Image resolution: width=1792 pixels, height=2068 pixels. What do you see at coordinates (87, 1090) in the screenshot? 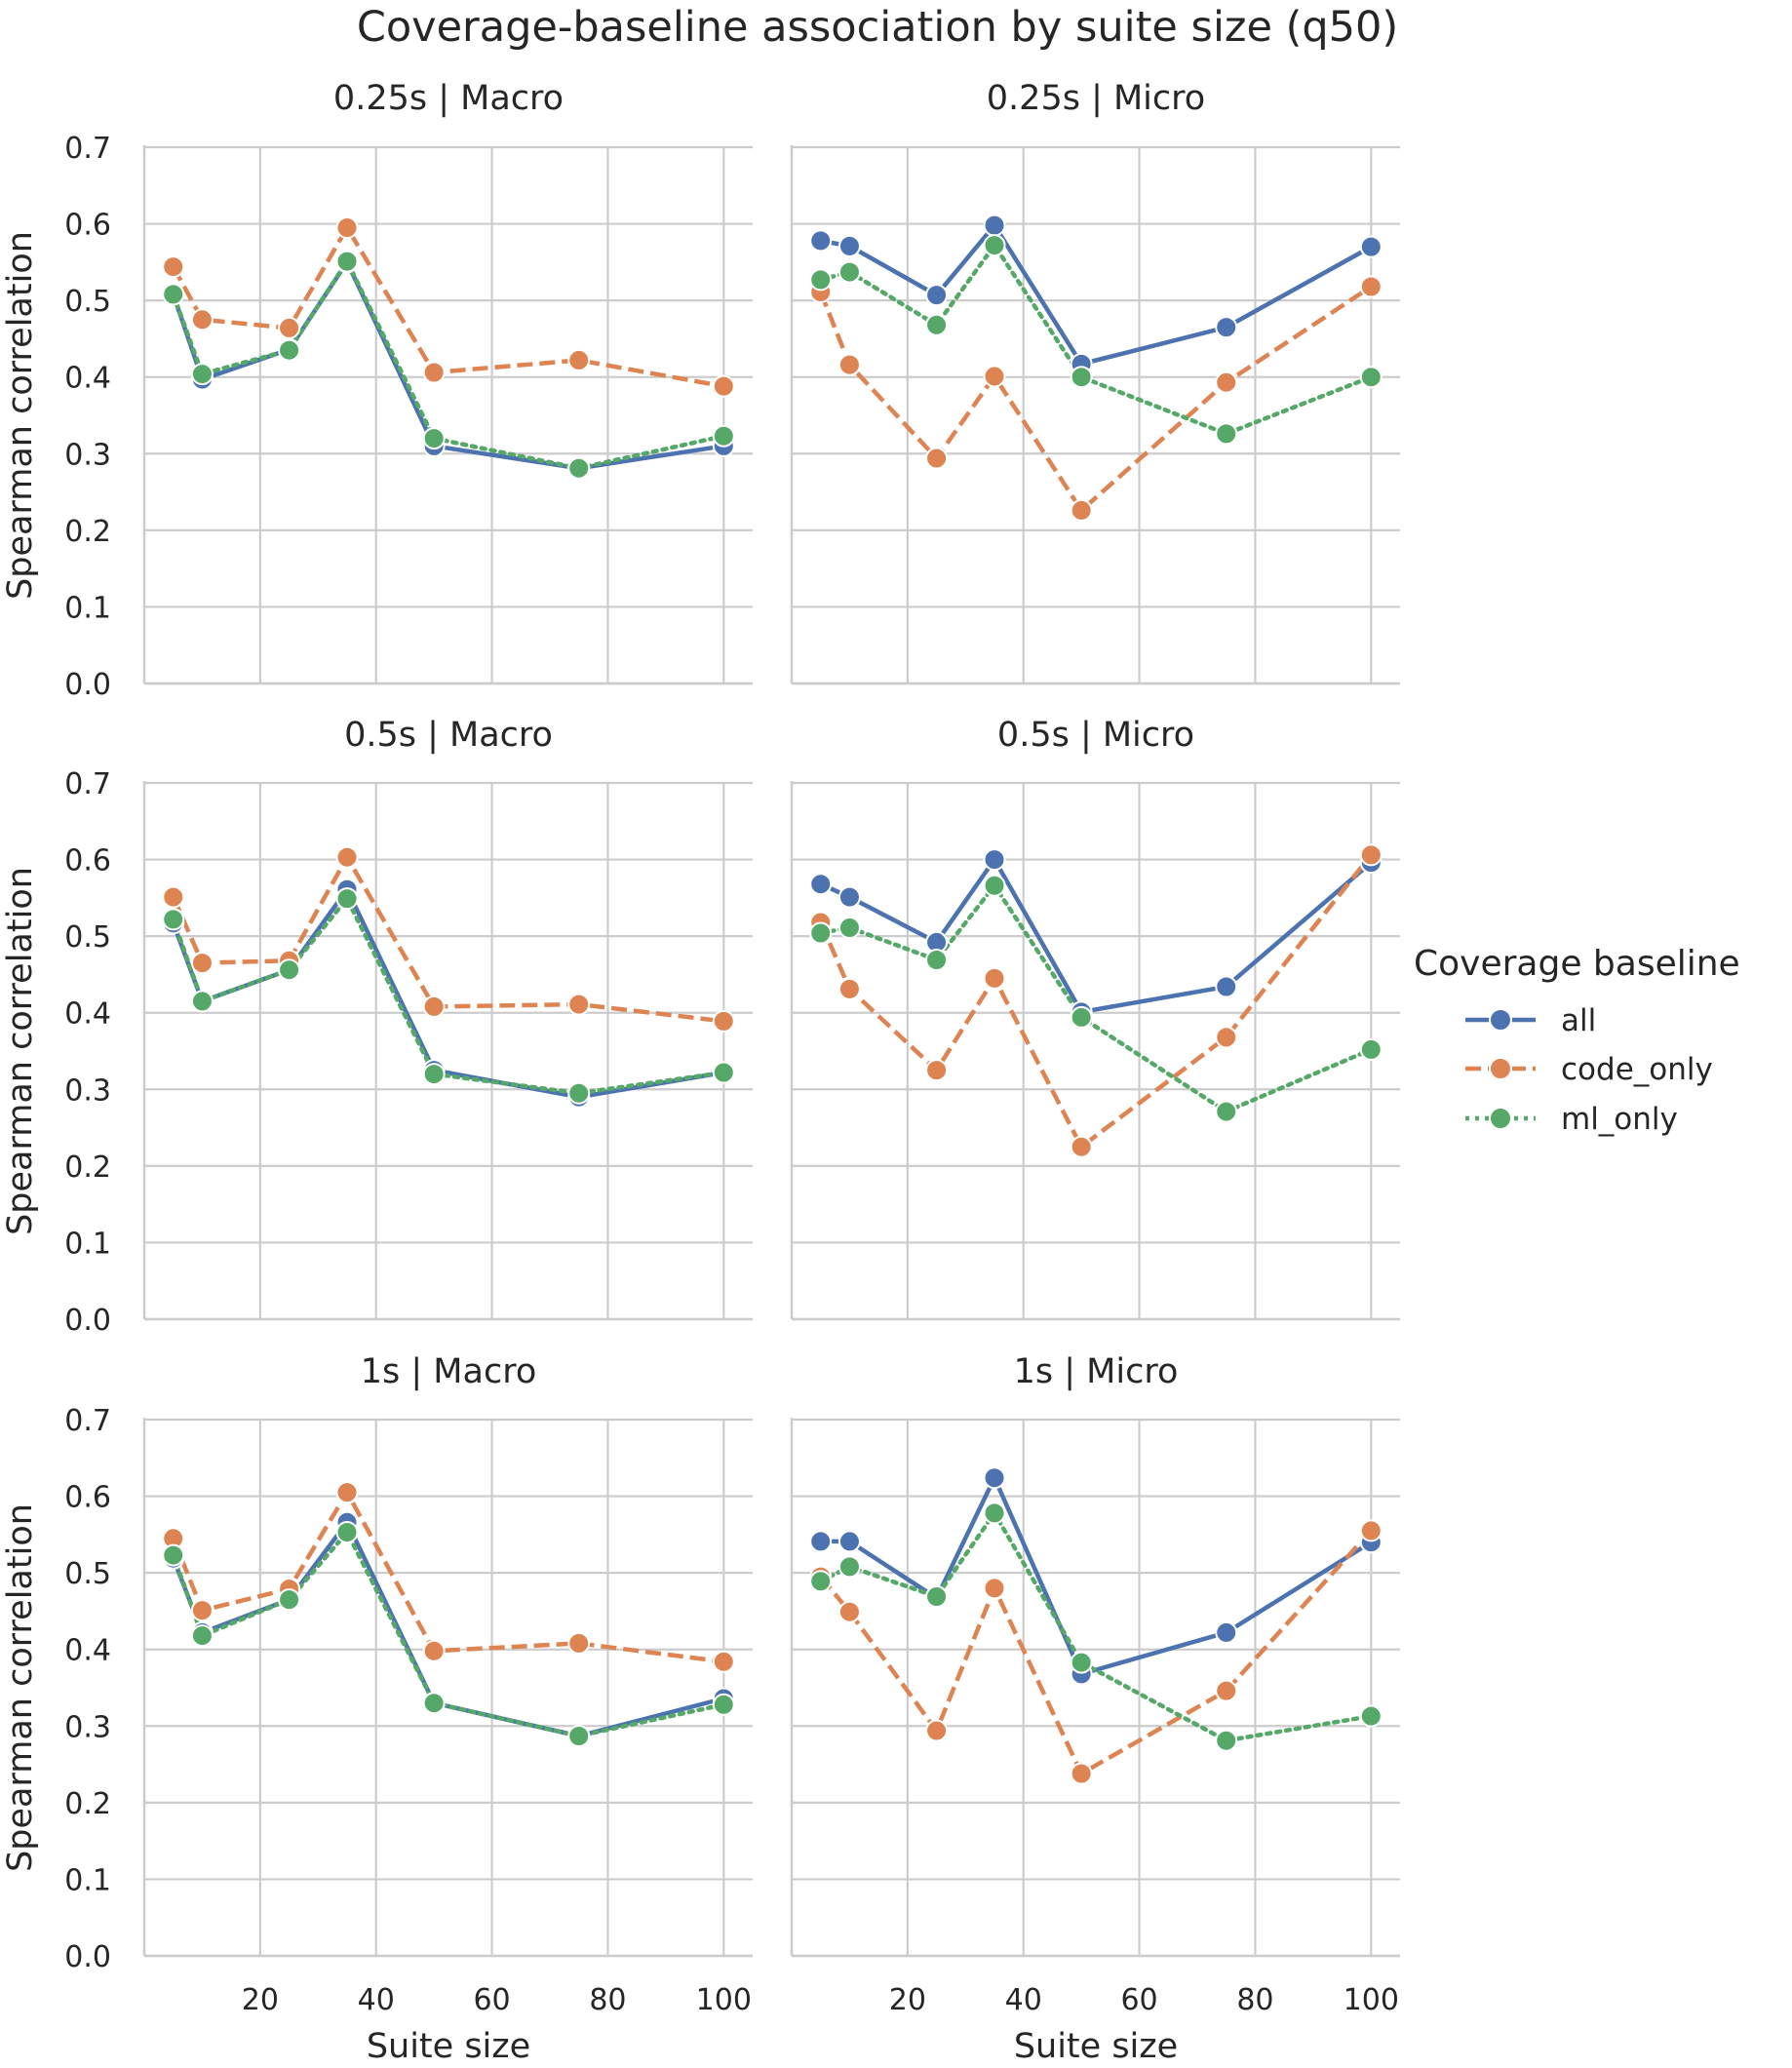
I see `y-tick-label: 0.3` at bounding box center [87, 1090].